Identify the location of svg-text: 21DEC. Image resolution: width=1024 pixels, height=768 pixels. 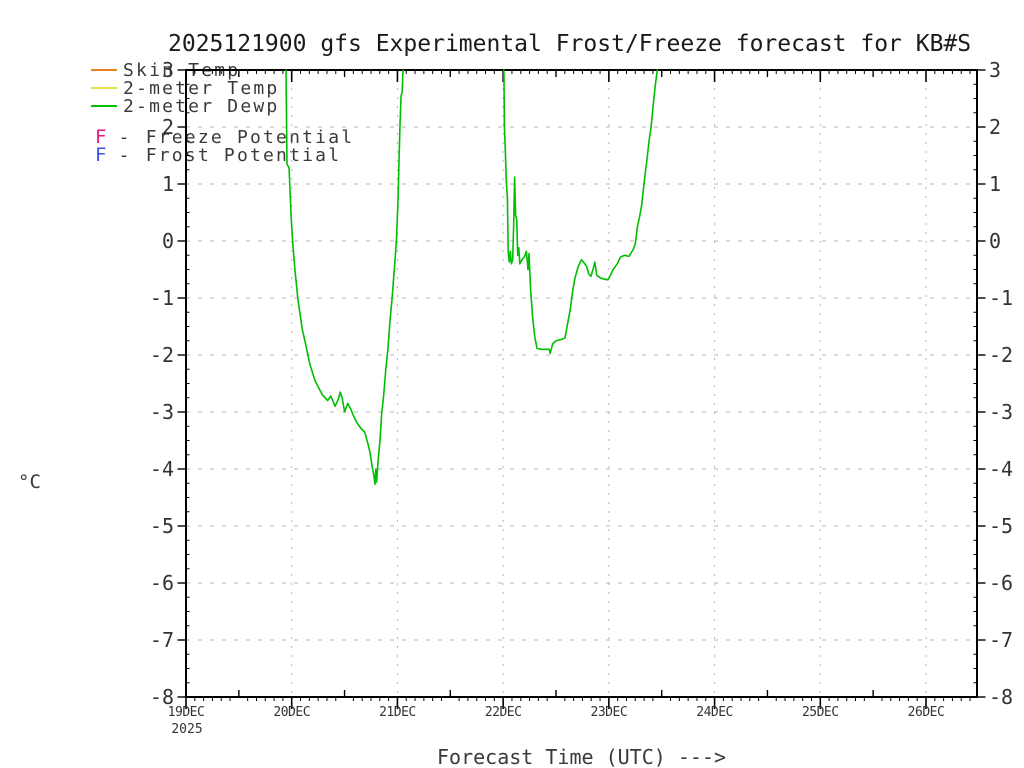
(397, 712).